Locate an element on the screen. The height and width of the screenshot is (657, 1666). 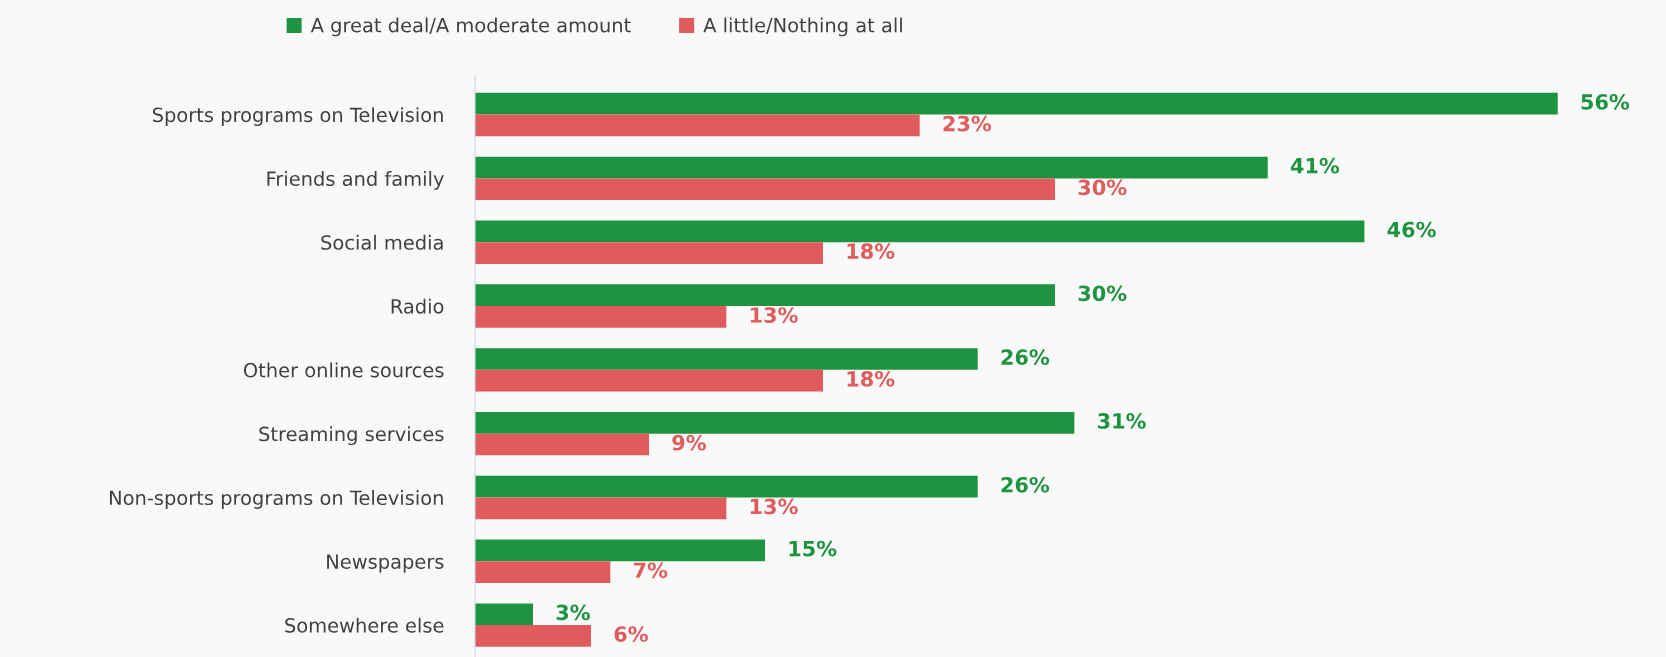
data-label: 7% is located at coordinates (650, 570).